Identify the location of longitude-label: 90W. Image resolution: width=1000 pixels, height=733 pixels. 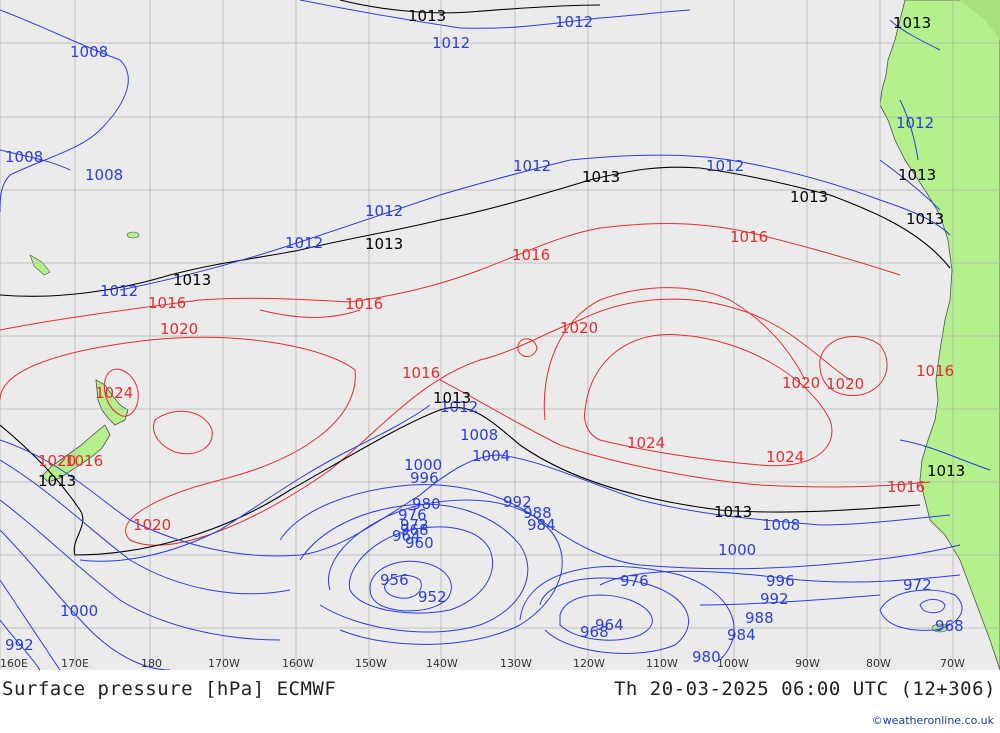
(807, 663).